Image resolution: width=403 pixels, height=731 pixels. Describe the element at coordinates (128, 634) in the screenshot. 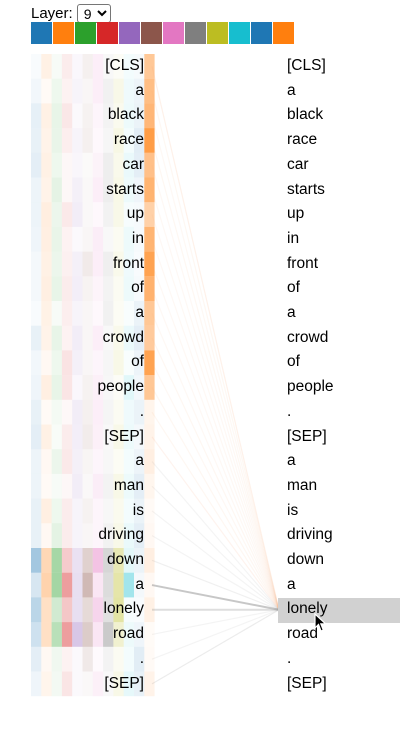

I see `left-token: road` at that location.